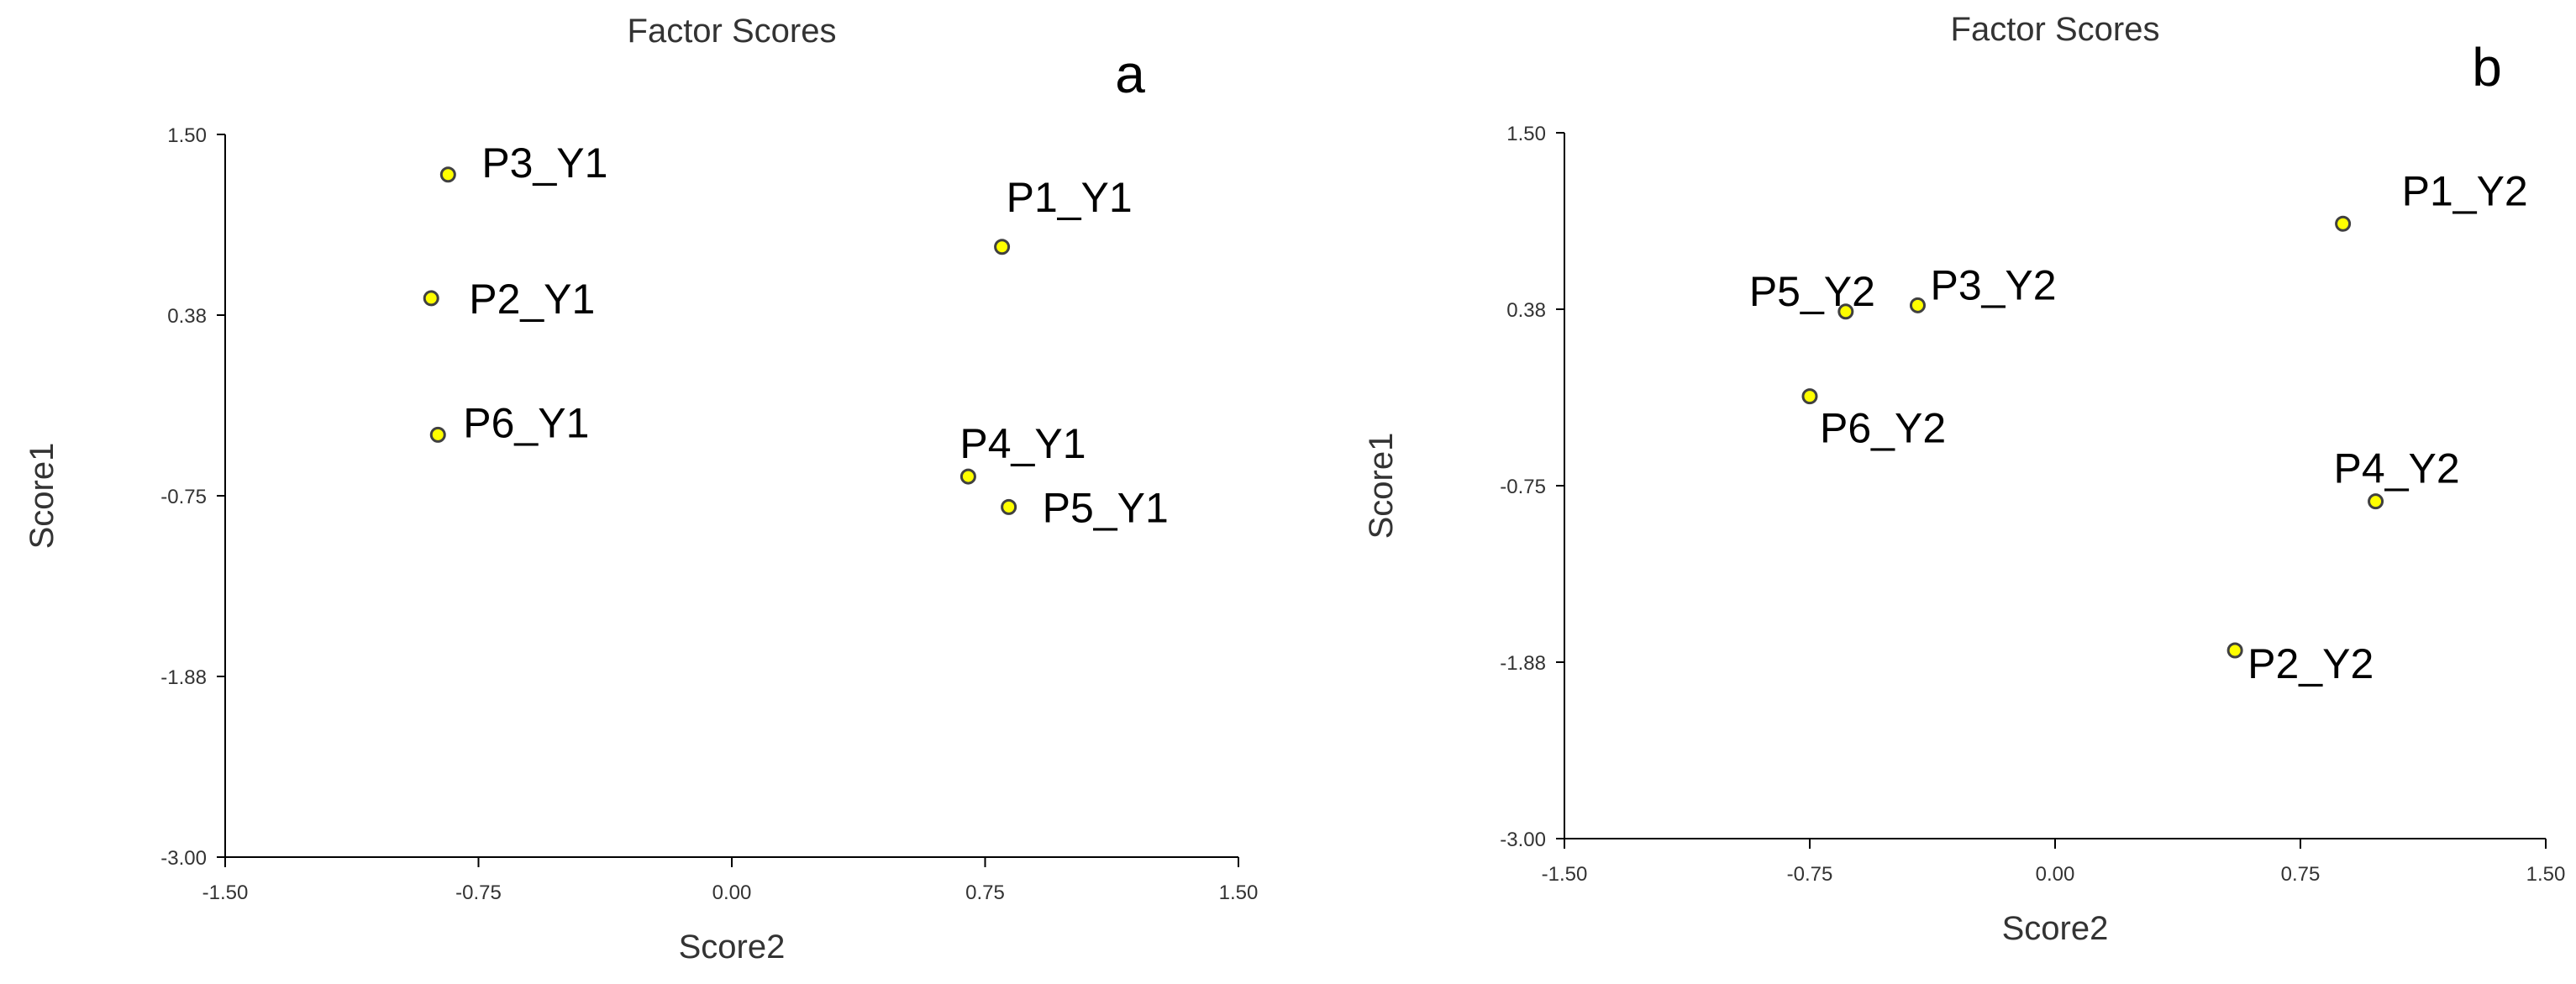 This screenshot has width=2576, height=984. I want to click on point-label: P2_Y2, so click(2310, 663).